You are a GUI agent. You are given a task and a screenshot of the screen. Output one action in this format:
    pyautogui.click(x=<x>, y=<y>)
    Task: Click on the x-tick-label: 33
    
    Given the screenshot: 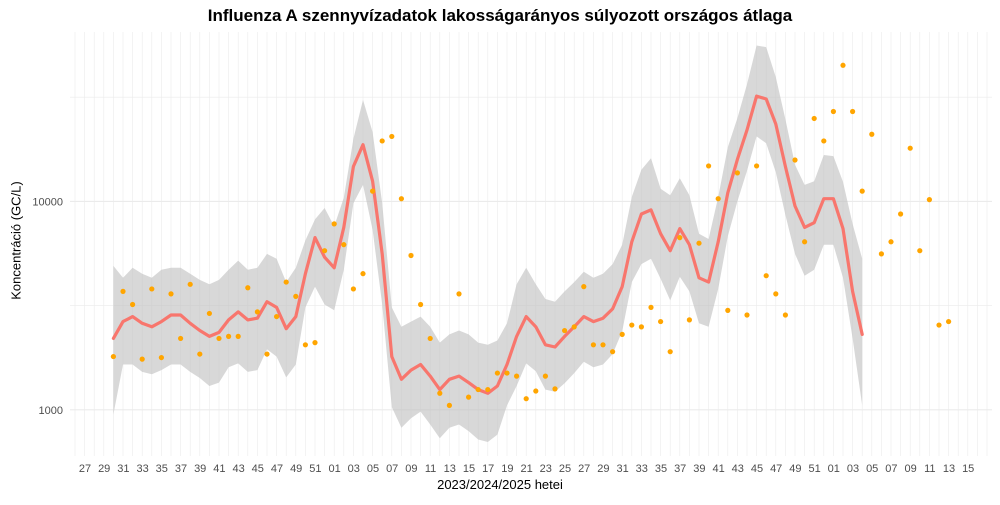 What is the action you would take?
    pyautogui.click(x=642, y=469)
    